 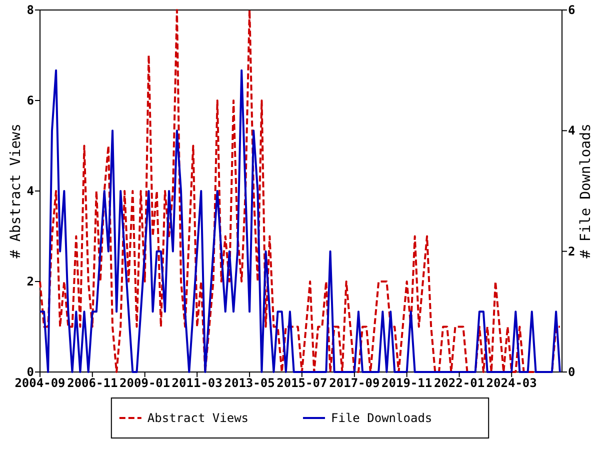 What do you see at coordinates (572, 251) in the screenshot?
I see `y2-tick-label: 2` at bounding box center [572, 251].